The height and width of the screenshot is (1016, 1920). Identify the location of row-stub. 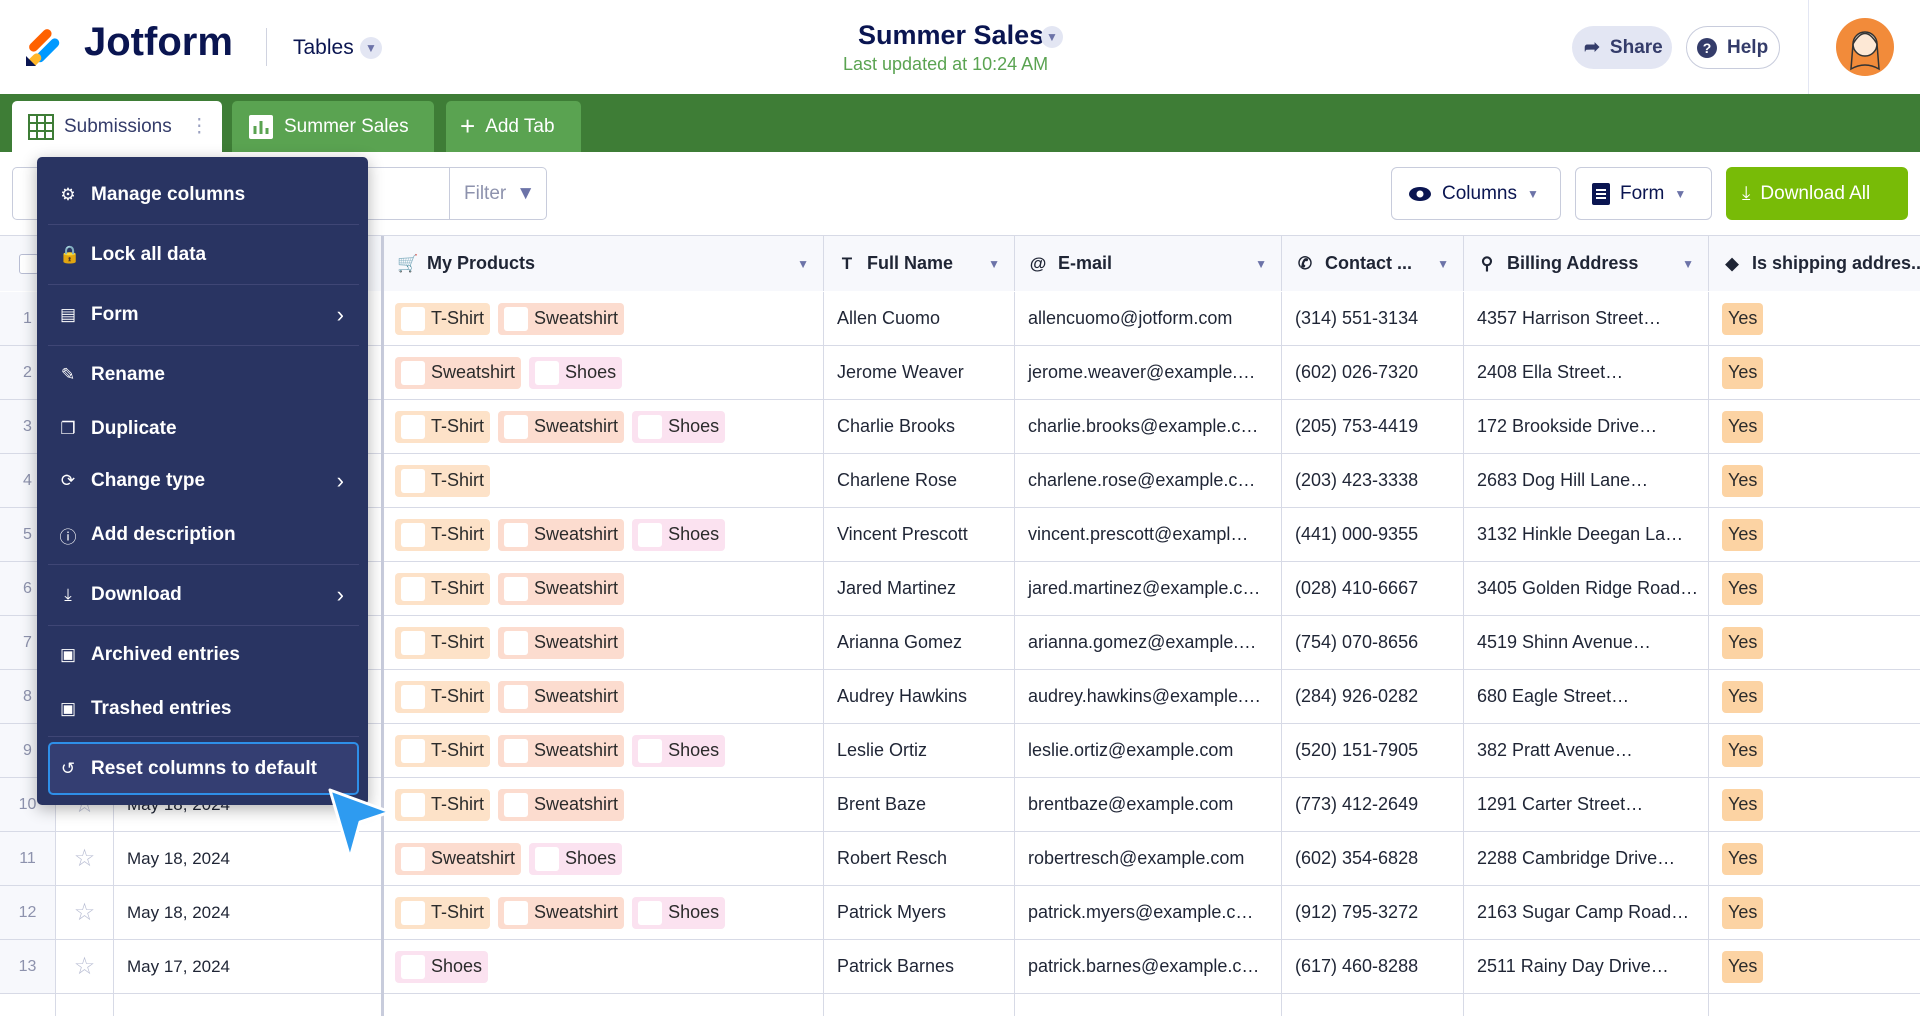
(85, 1005).